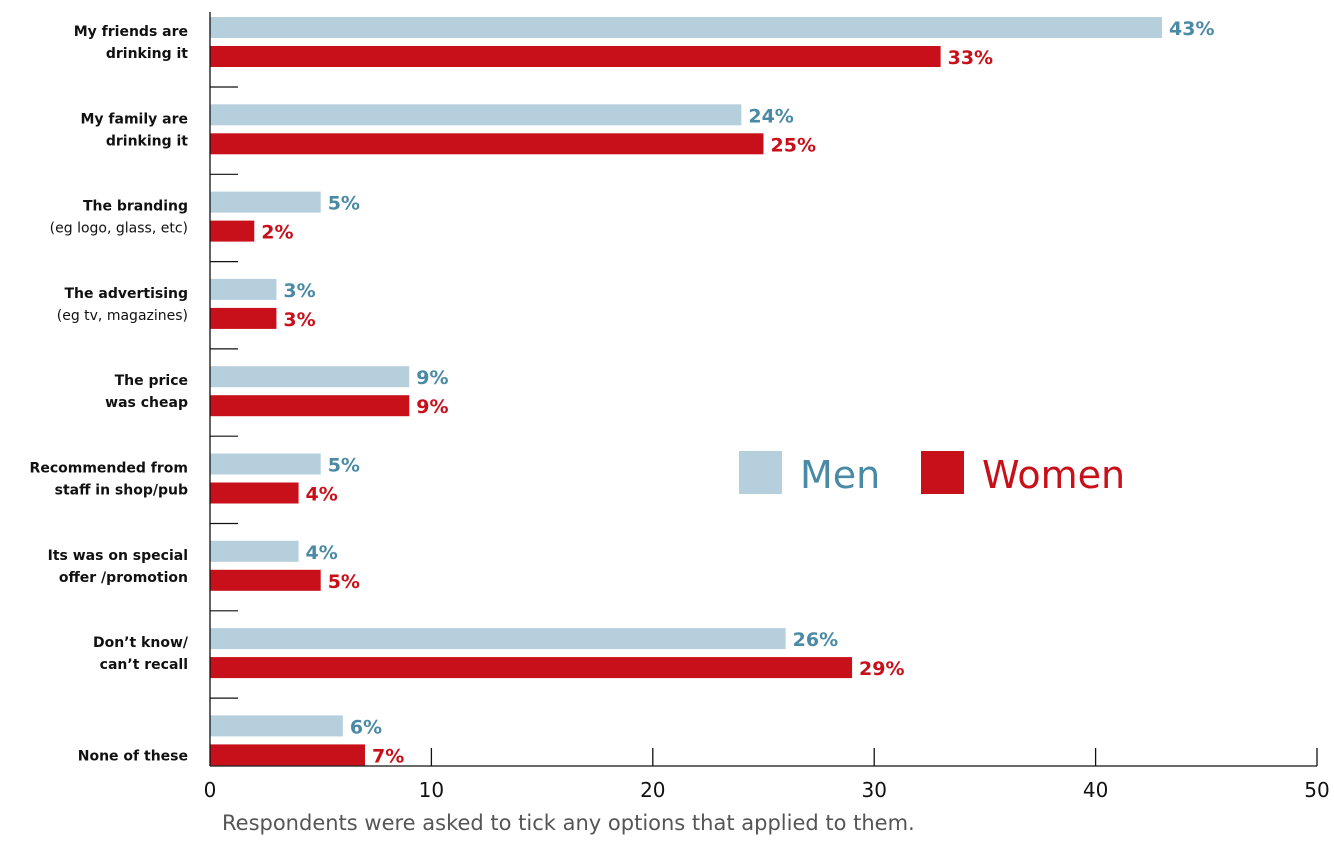 This screenshot has width=1334, height=843. What do you see at coordinates (109, 469) in the screenshot?
I see `category-label-5-line-0: Recommended from` at bounding box center [109, 469].